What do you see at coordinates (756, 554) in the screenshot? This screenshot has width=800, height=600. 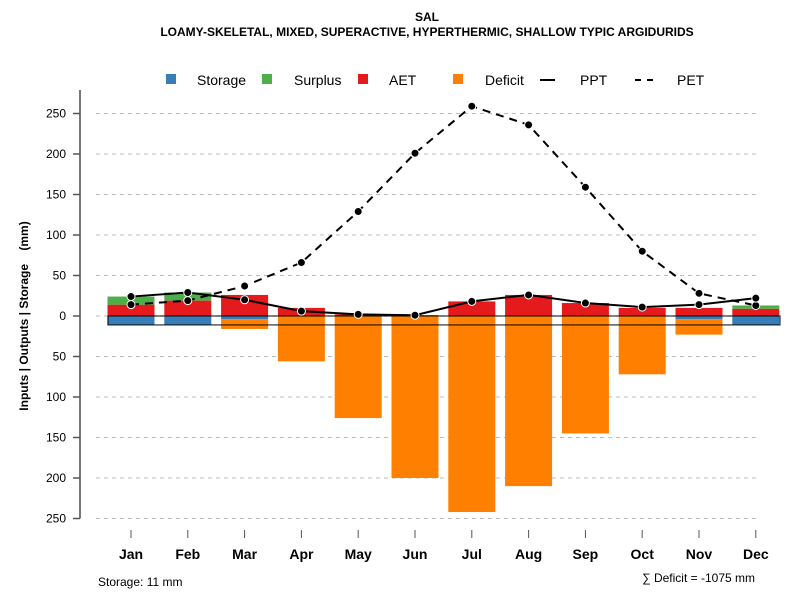 I see `x-tick-label: Dec` at bounding box center [756, 554].